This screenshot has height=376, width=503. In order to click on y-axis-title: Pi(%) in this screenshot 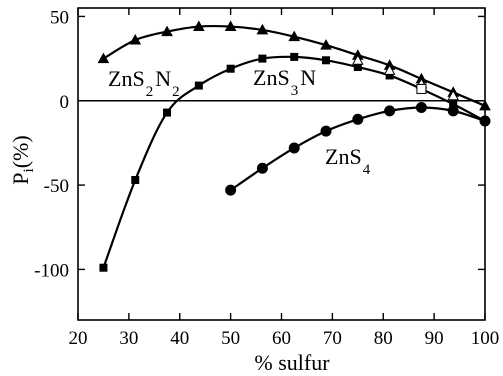, I will do `click(22, 159)`.